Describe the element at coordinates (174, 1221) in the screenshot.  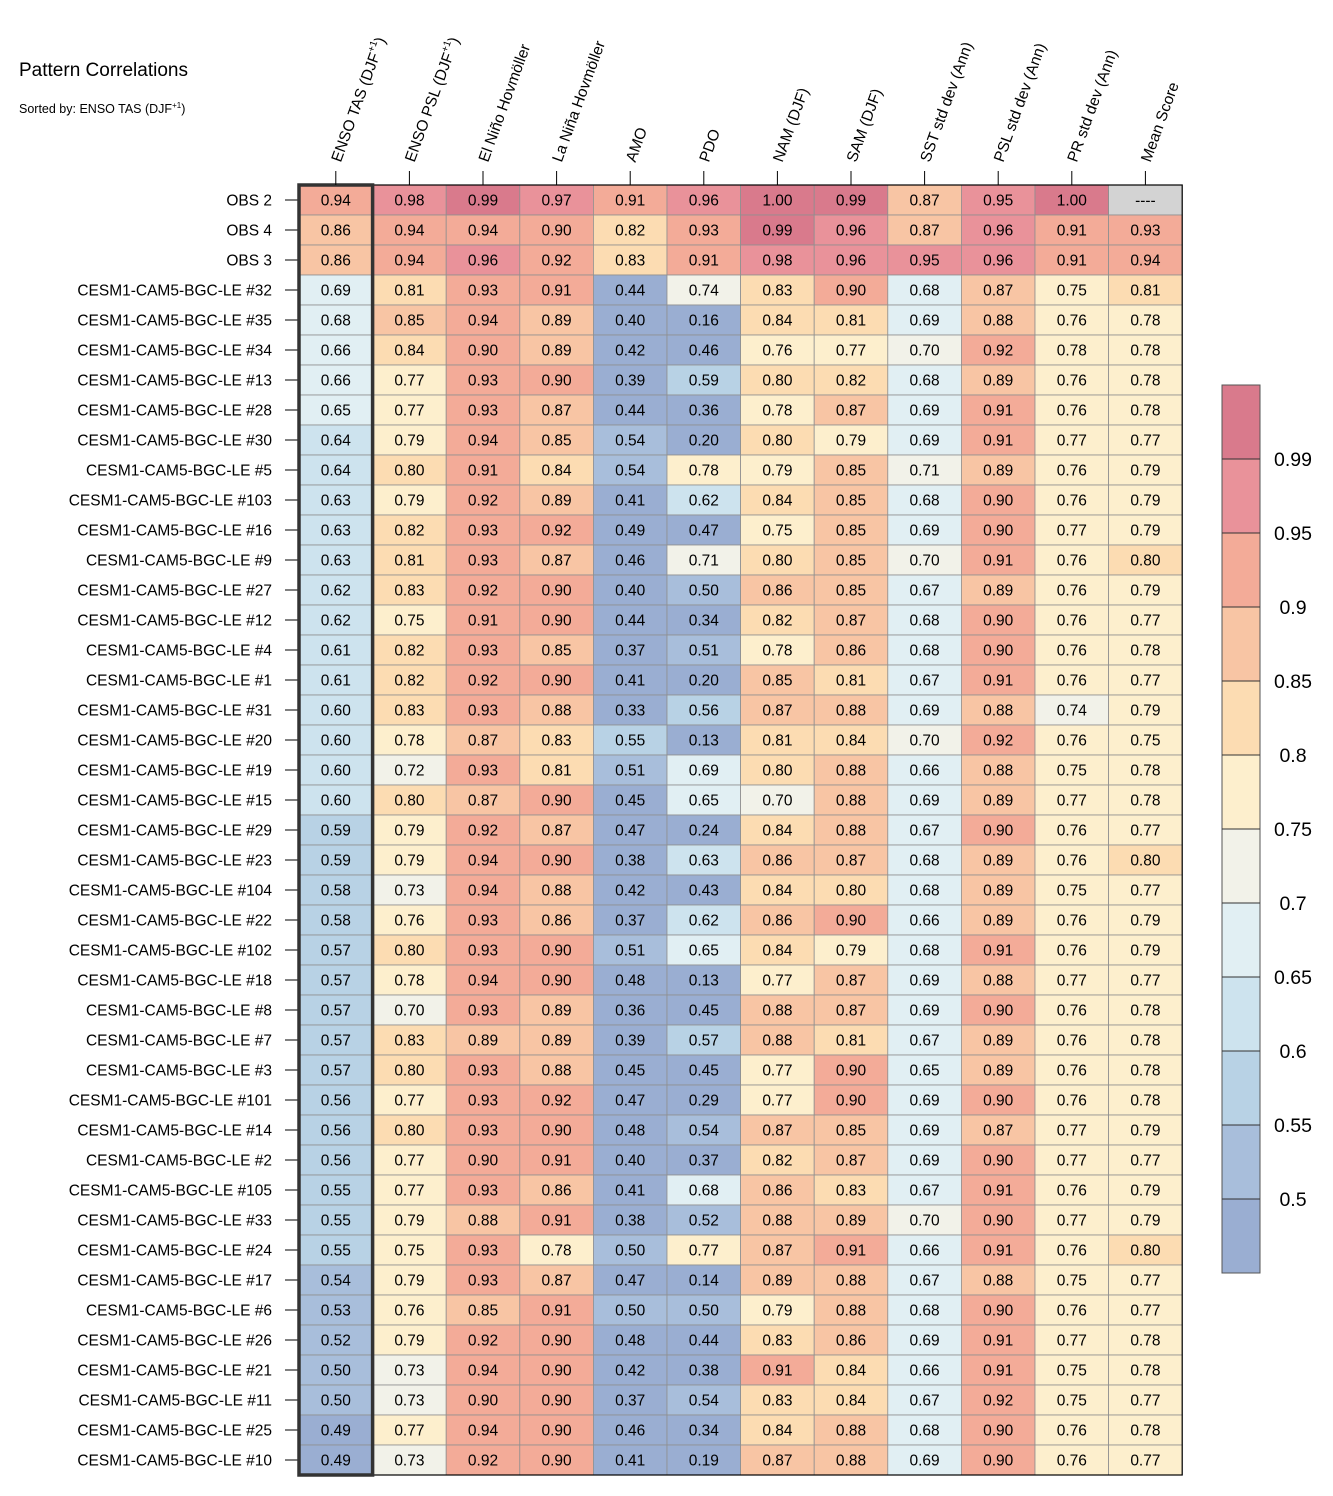
I see `row-label: CESM1-CAM5-BGC-LE #33` at that location.